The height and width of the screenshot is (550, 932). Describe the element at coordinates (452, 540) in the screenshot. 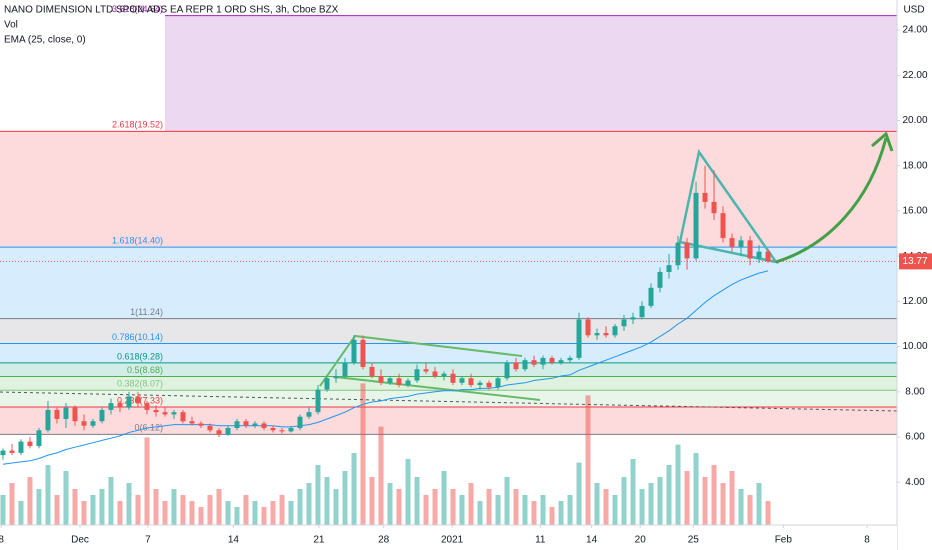

I see `x-tick-label: 2021` at that location.